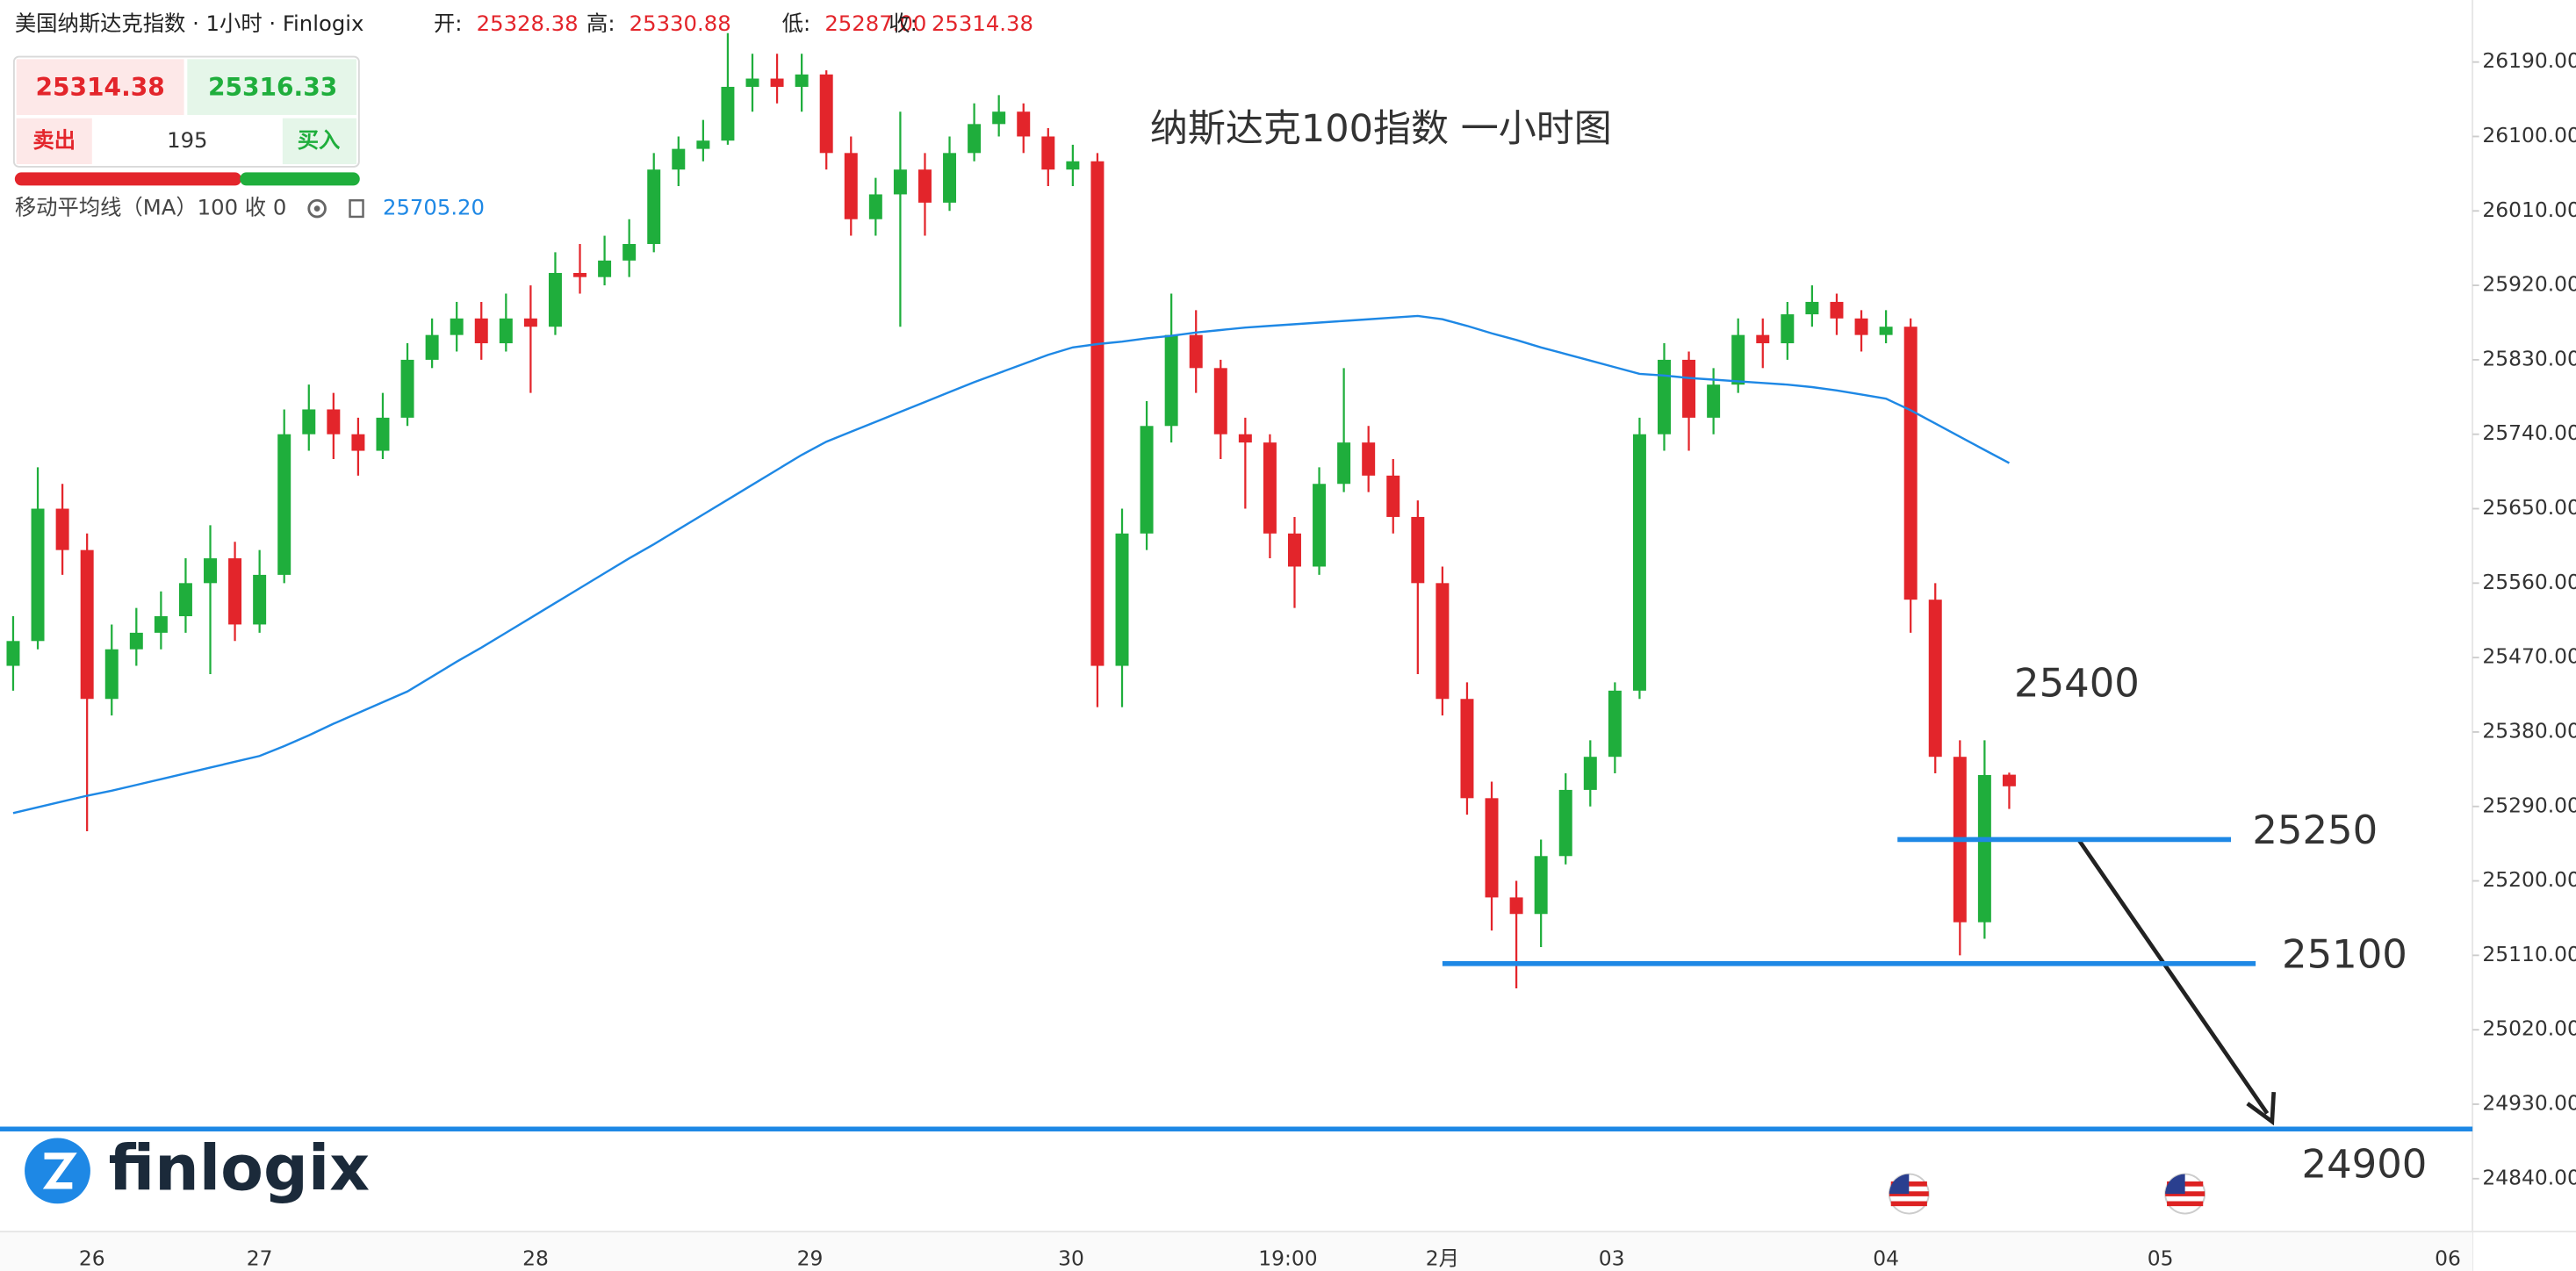 This screenshot has height=1271, width=2576. Describe the element at coordinates (2185, 1194) in the screenshot. I see `us-flag` at that location.